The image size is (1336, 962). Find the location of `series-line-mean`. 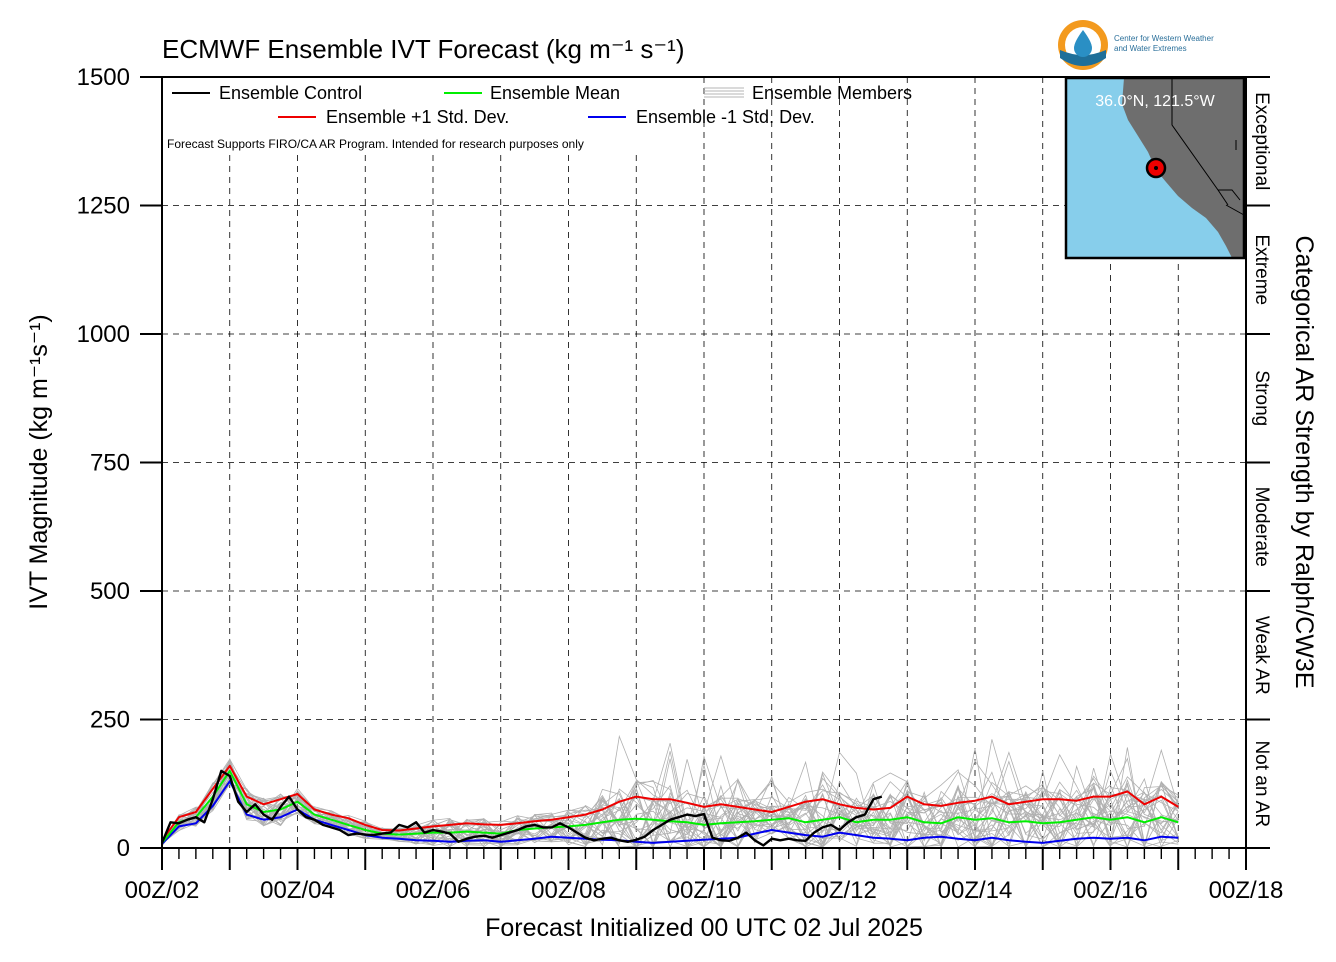

series-line-mean is located at coordinates (670, 806).